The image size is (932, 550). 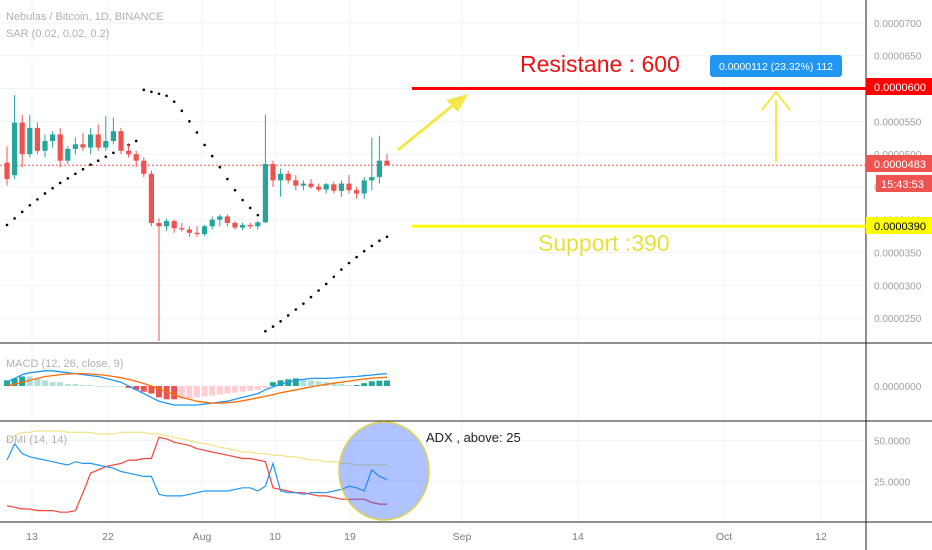 What do you see at coordinates (821, 537) in the screenshot?
I see `time-tick-label: 12` at bounding box center [821, 537].